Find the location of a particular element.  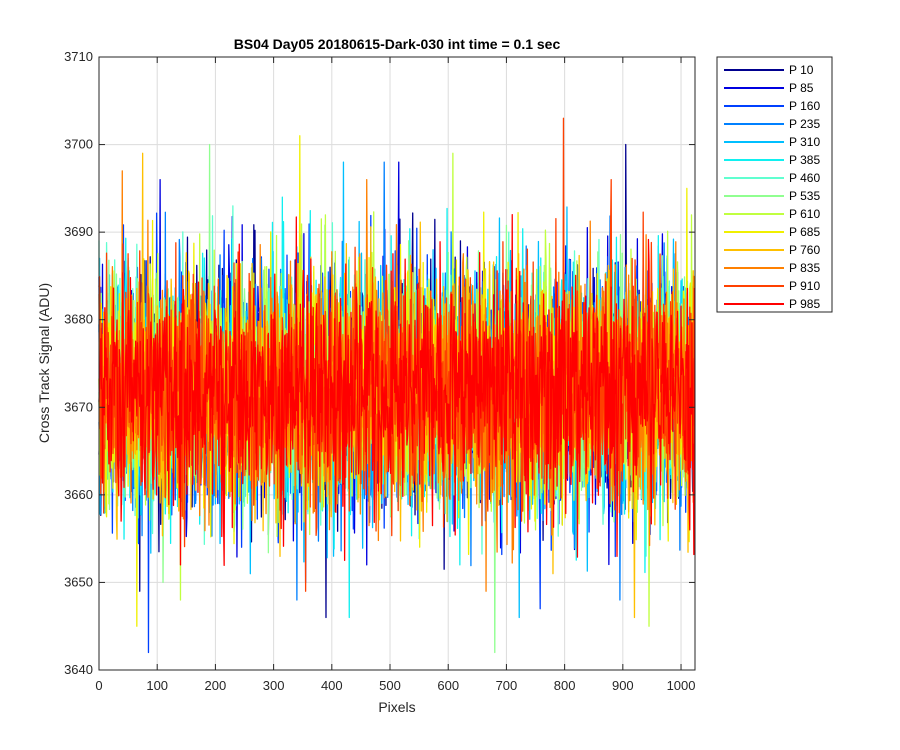

x-tick-label: 1000 is located at coordinates (681, 685).